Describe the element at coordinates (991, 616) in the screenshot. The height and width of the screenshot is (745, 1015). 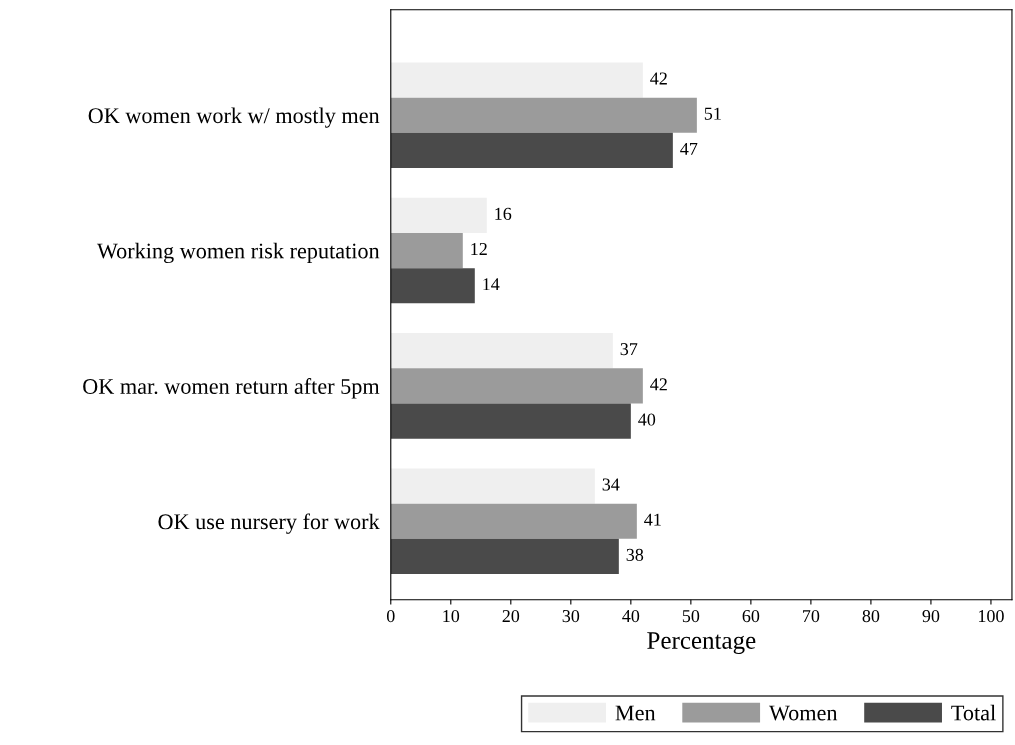
I see `x-tick-label: 100` at that location.